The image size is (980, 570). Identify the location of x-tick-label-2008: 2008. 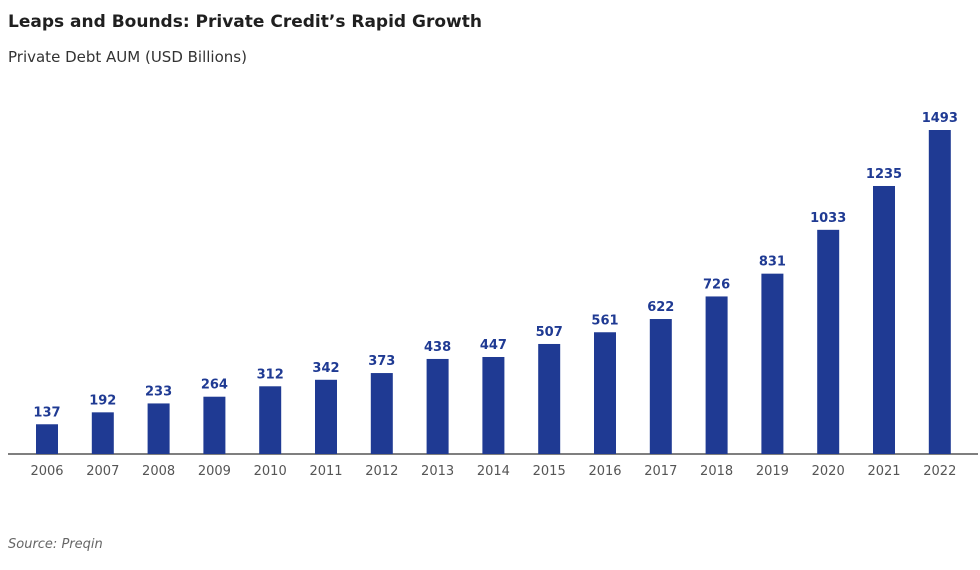
(158, 471).